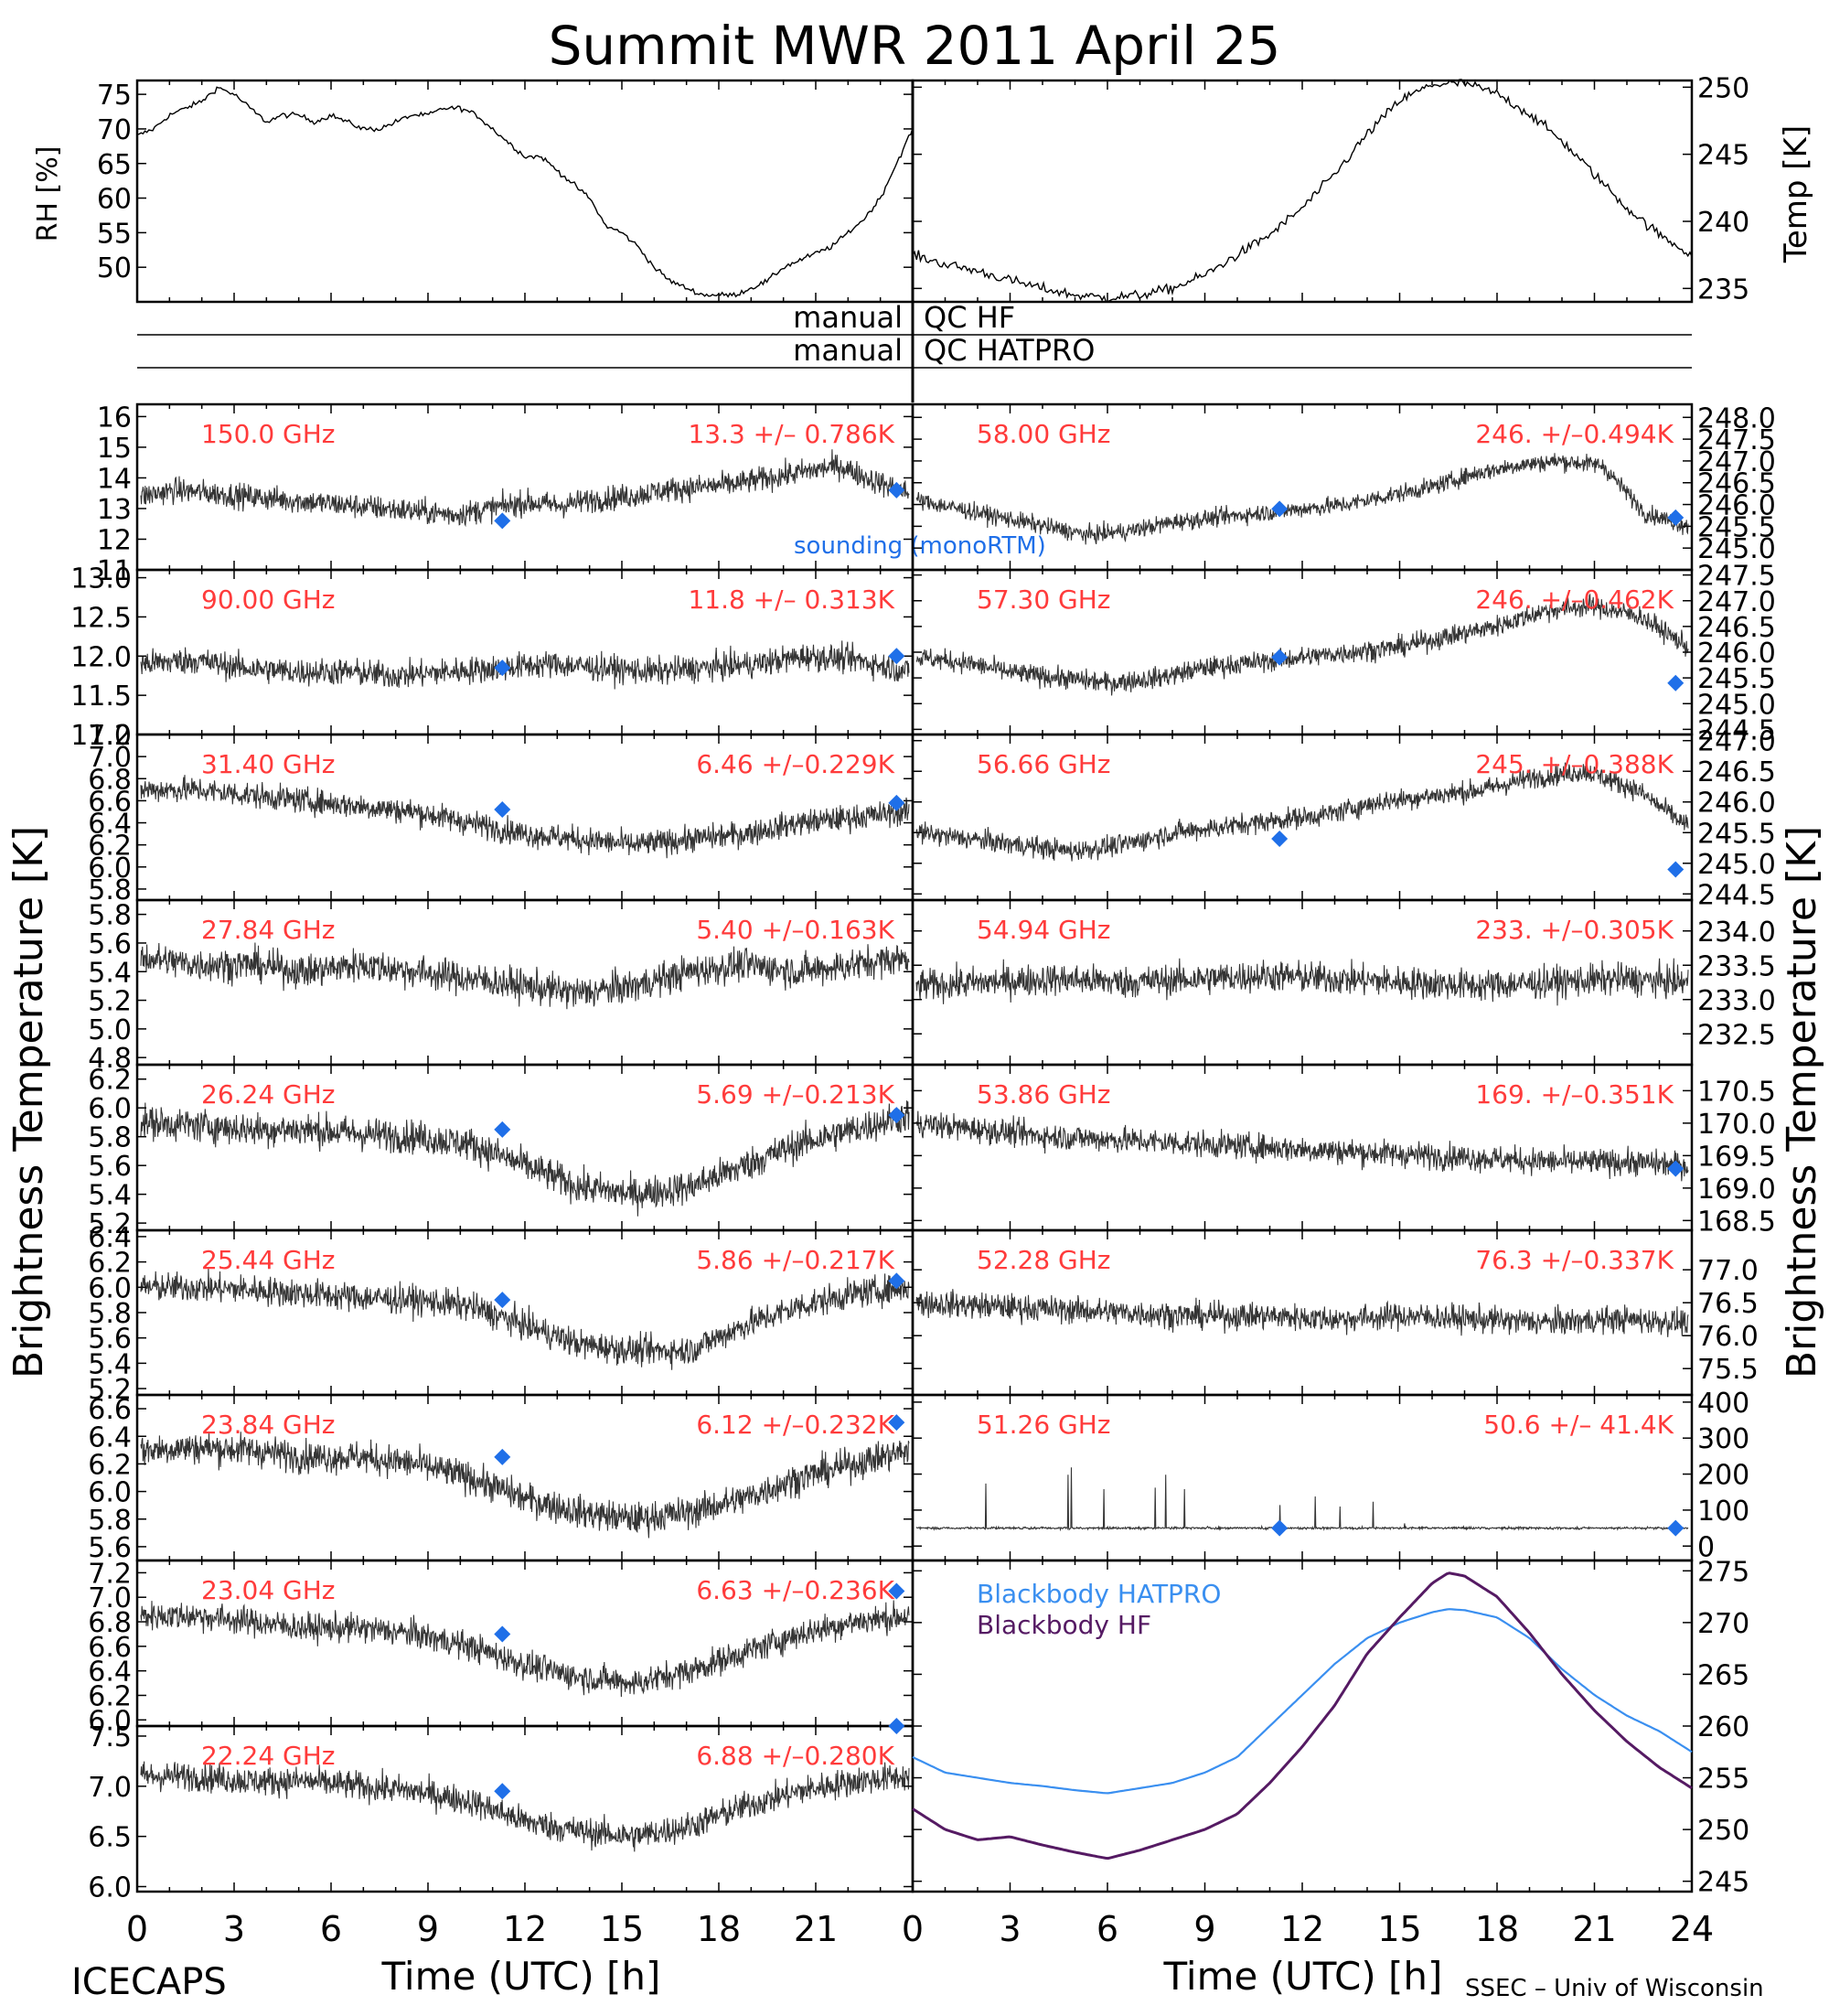 This screenshot has height=2016, width=1829. What do you see at coordinates (101, 618) in the screenshot?
I see `y-tick-label: 12.5` at bounding box center [101, 618].